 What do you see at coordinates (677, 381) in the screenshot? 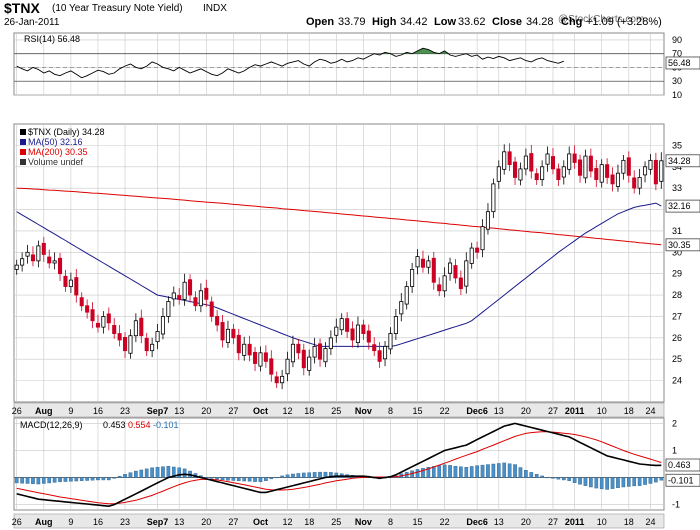
I see `price-tick-label: 24` at bounding box center [677, 381].